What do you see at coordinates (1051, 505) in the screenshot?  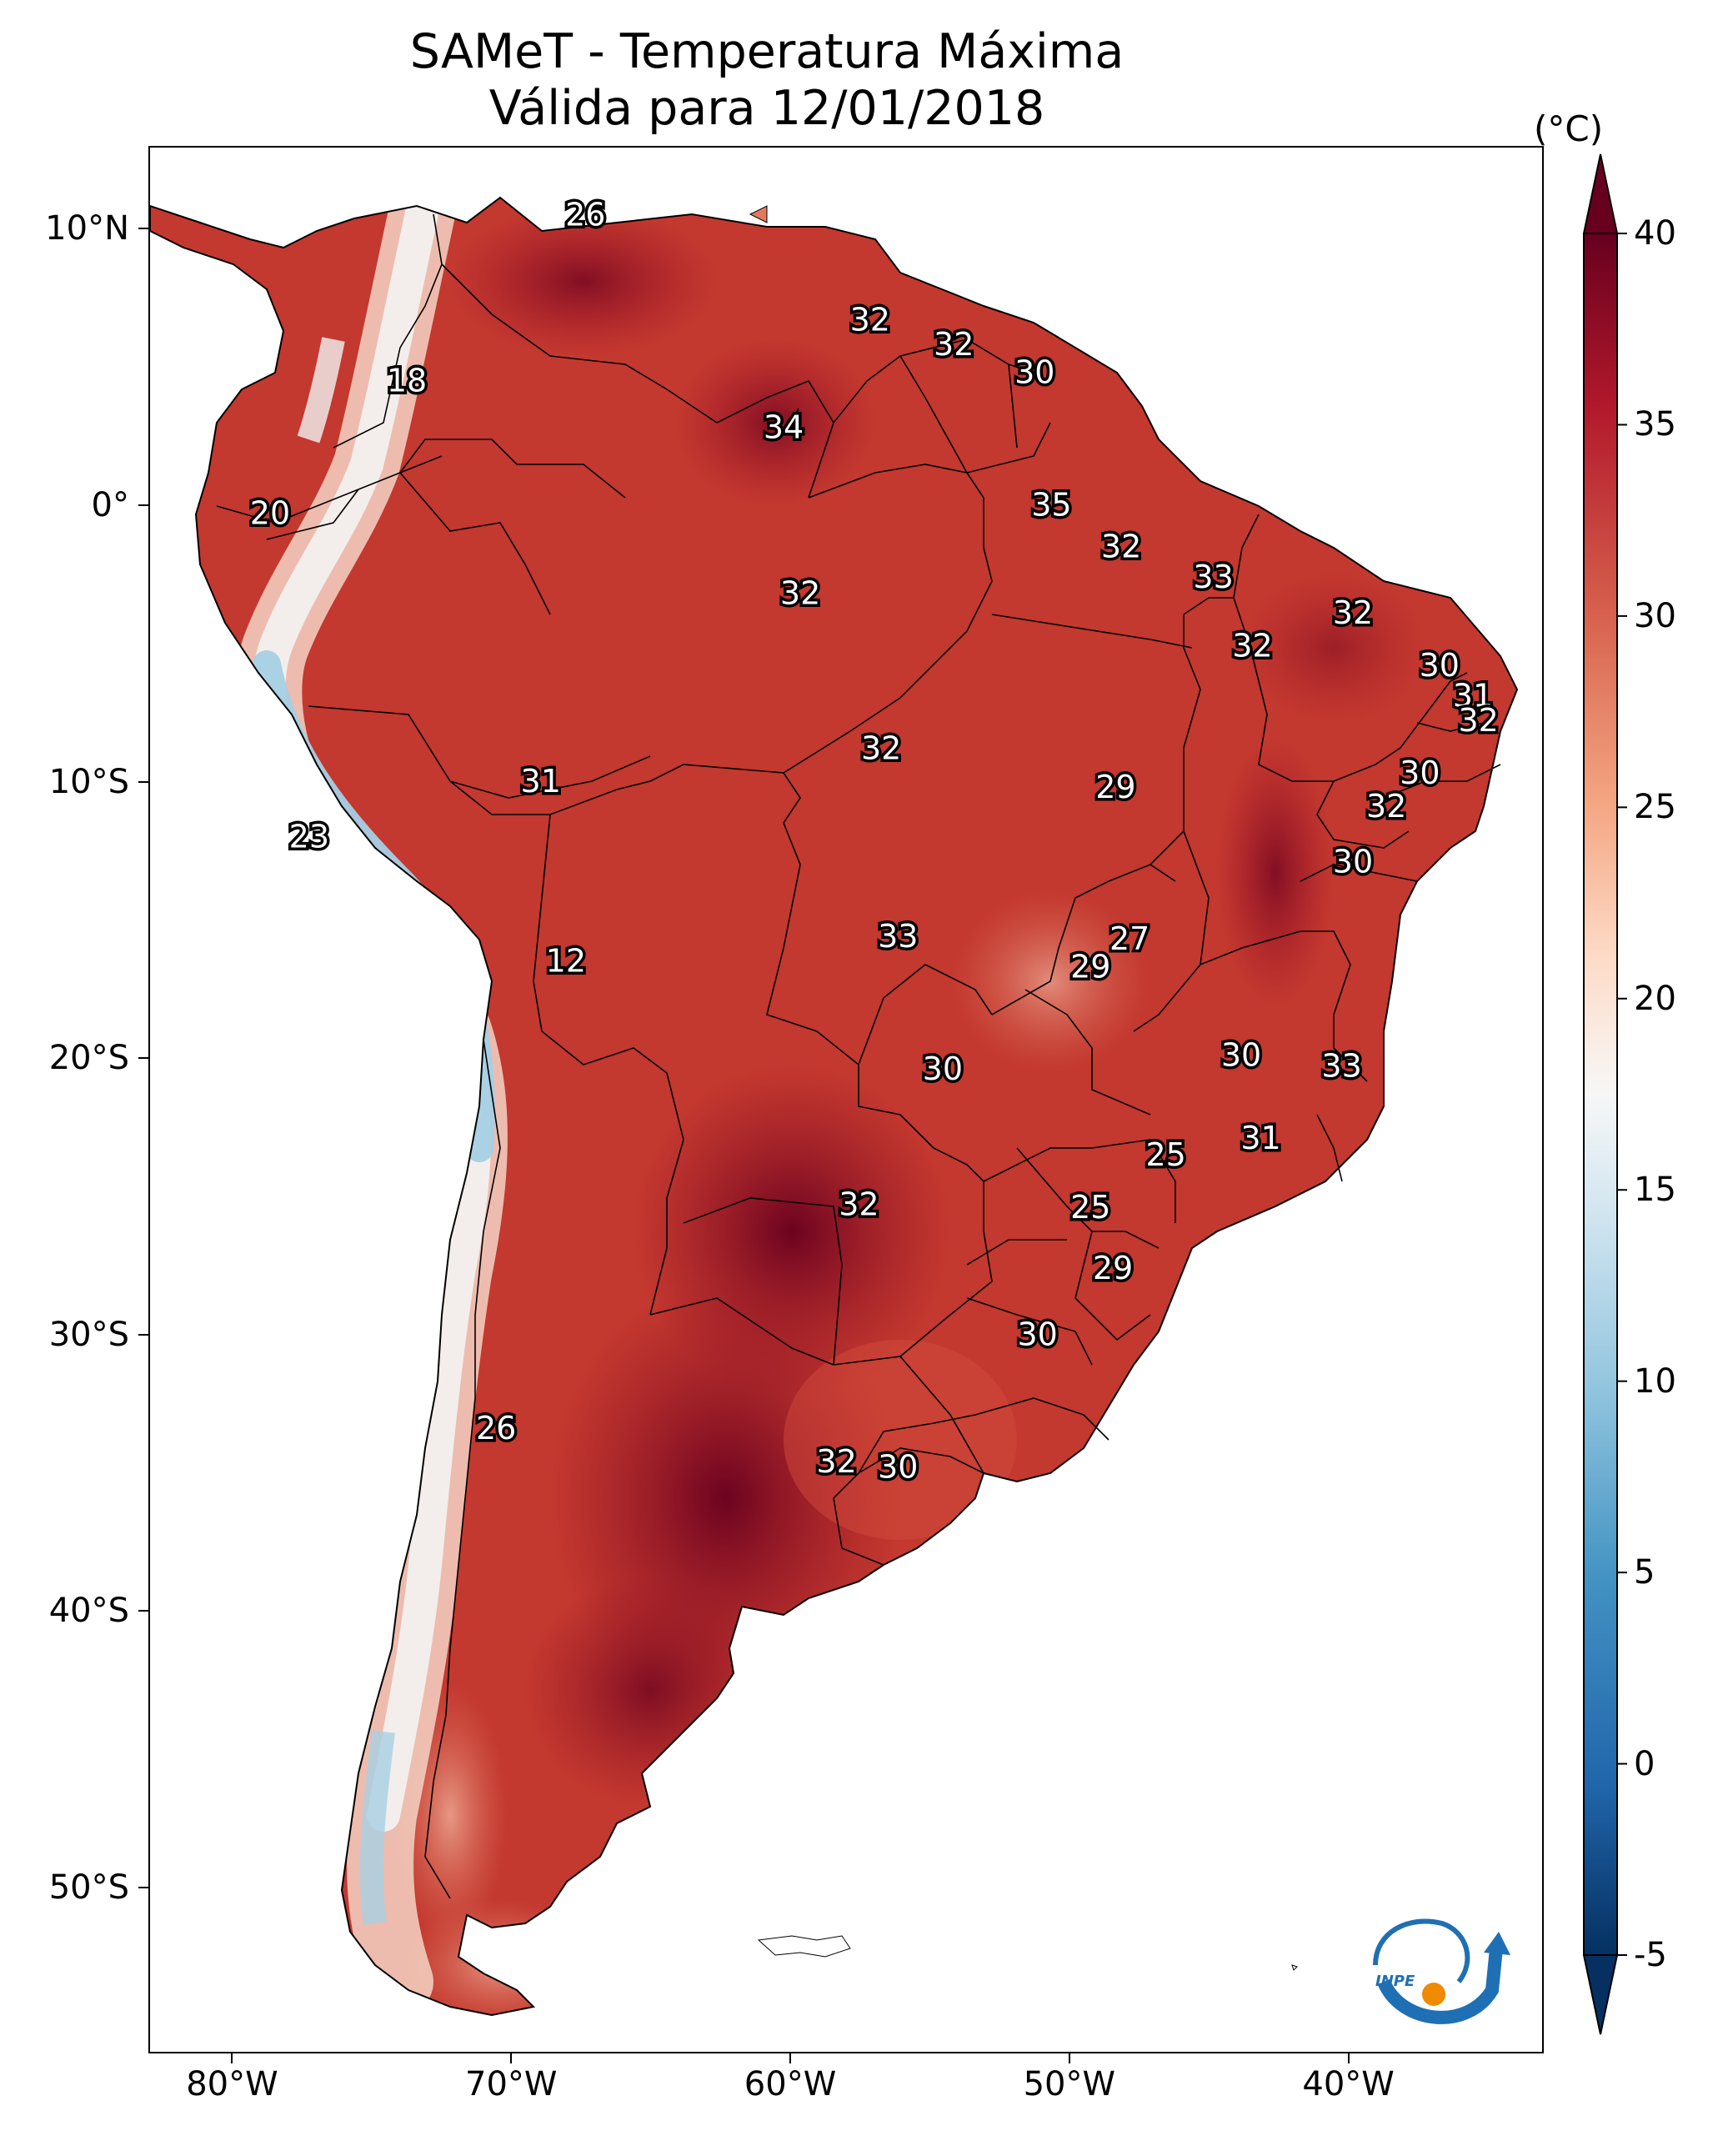 I see `station-label: 35` at bounding box center [1051, 505].